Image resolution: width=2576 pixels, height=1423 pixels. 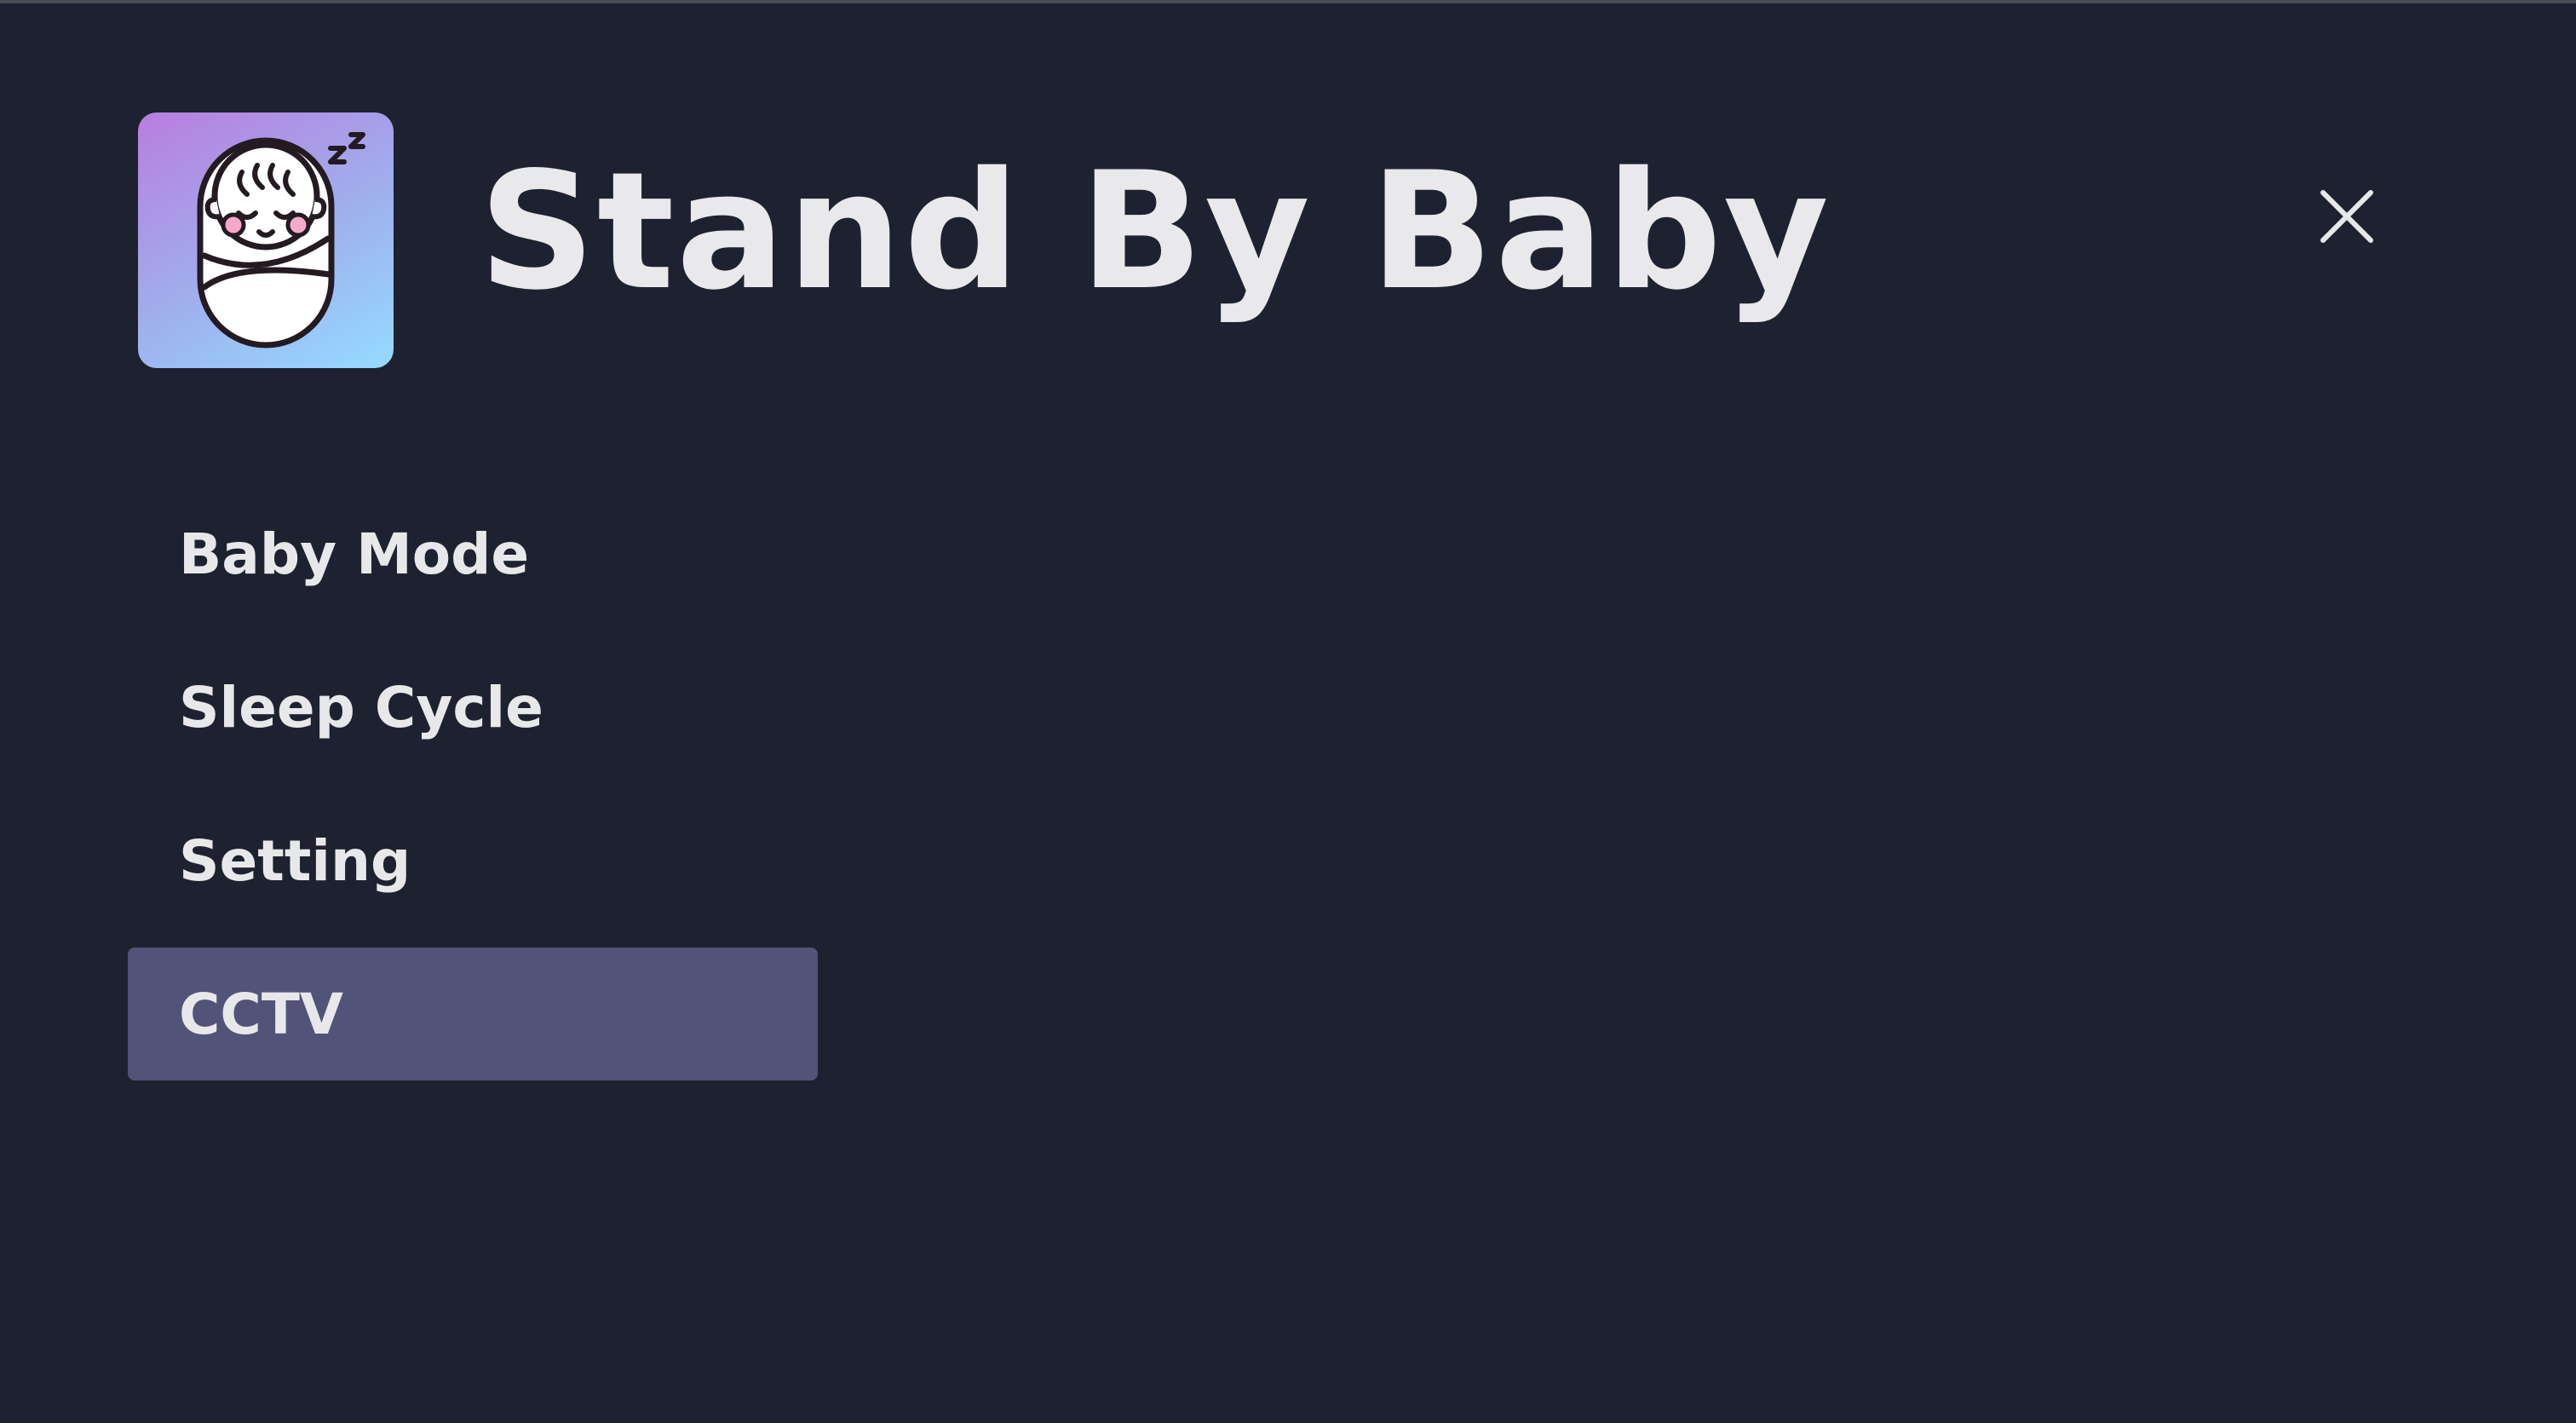 I want to click on menu-item-label: Sleep Cycle, so click(x=361, y=707).